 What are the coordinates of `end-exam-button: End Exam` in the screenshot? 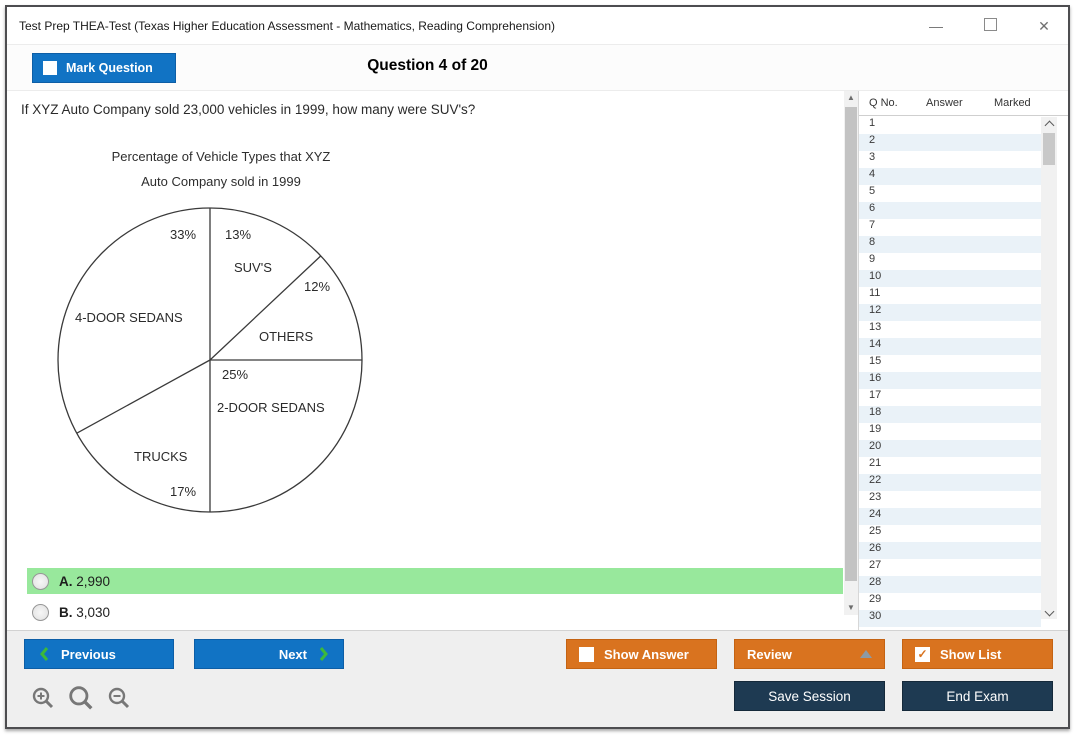 It's located at (977, 696).